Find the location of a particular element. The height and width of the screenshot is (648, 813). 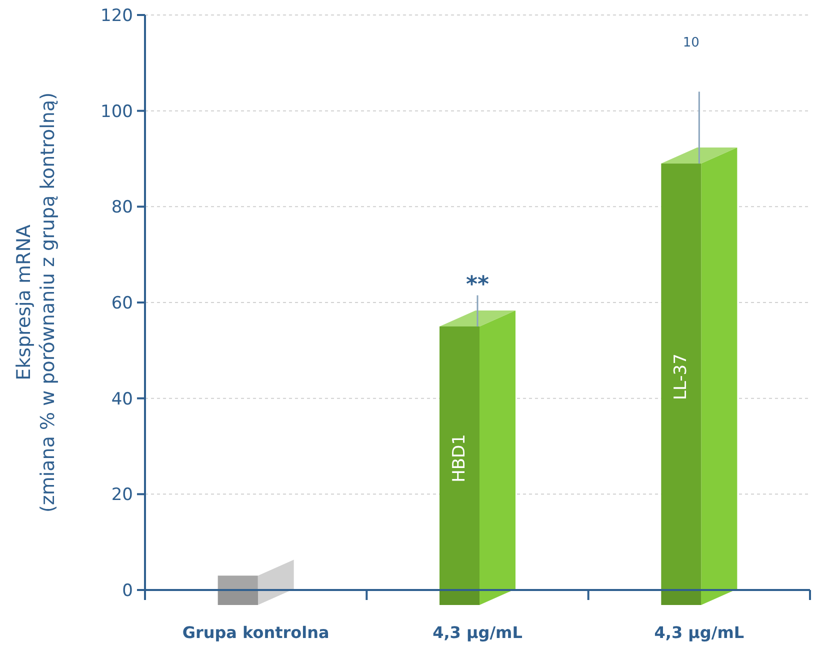

series-label: LL-37 is located at coordinates (681, 377).